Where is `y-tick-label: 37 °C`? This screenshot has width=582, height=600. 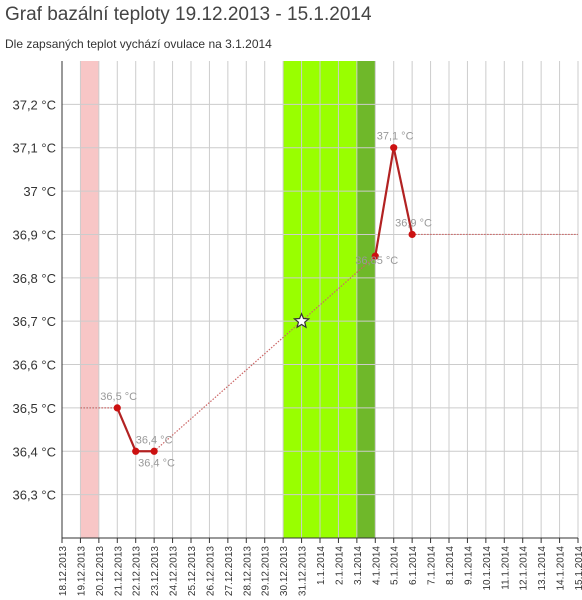
y-tick-label: 37 °C is located at coordinates (39, 191).